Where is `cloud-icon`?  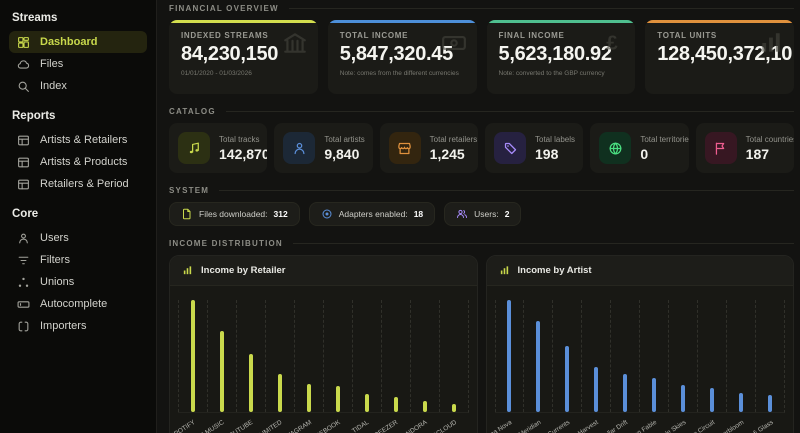
cloud-icon is located at coordinates (23, 64).